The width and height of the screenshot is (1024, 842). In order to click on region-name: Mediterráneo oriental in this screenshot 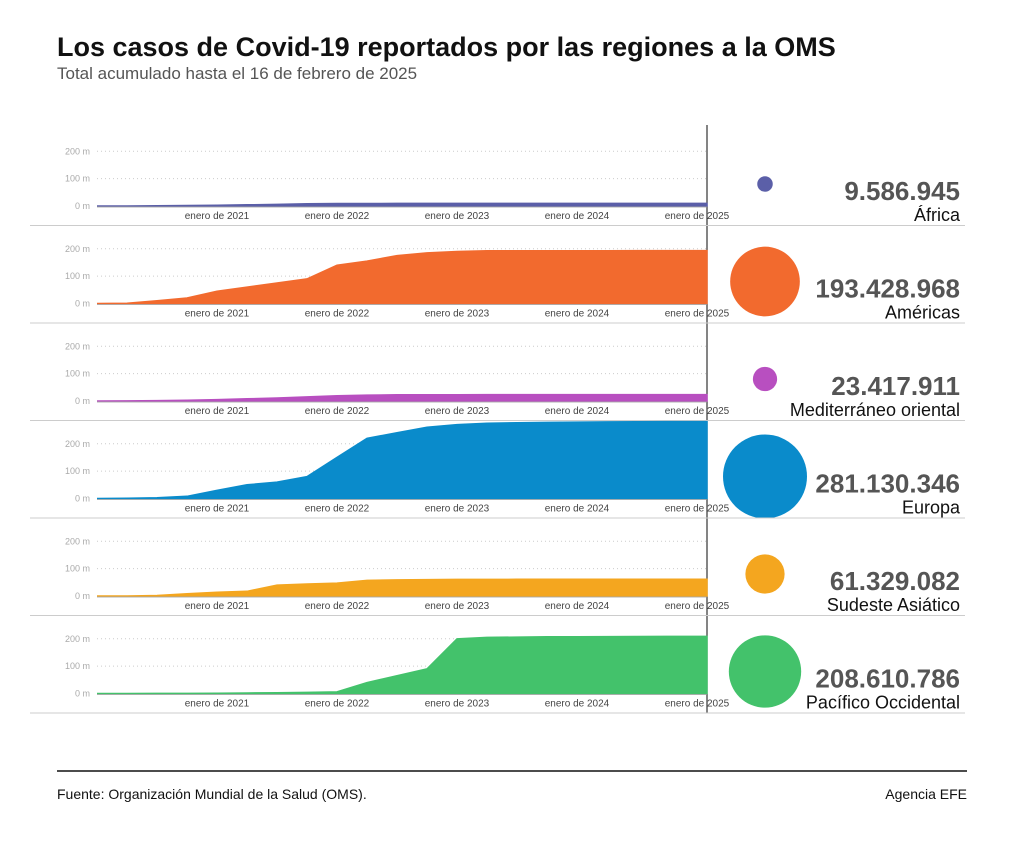, I will do `click(875, 410)`.